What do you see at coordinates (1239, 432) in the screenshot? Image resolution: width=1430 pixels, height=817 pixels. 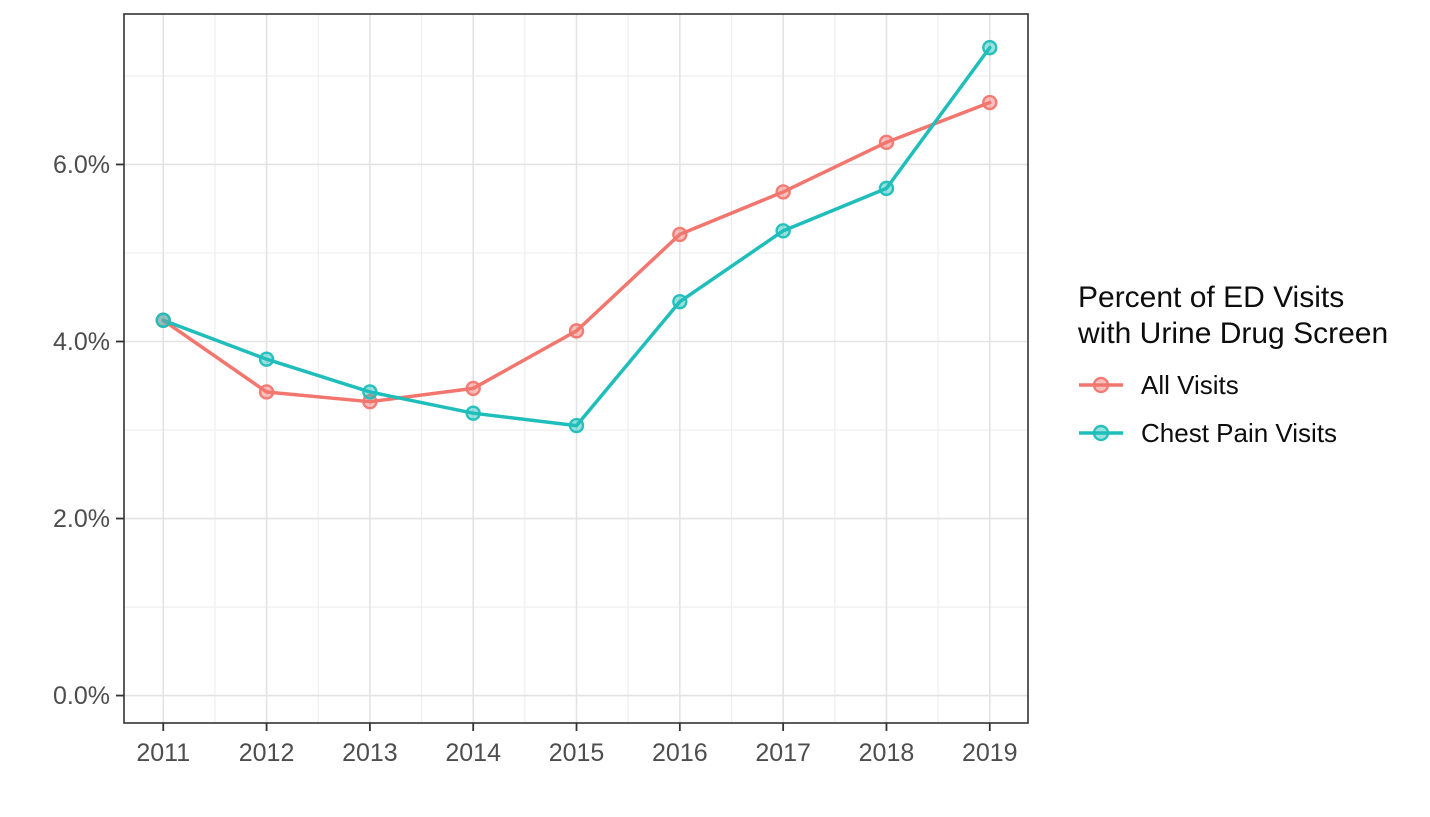 I see `legend-label-chest-pain-visits: Chest Pain Visits` at bounding box center [1239, 432].